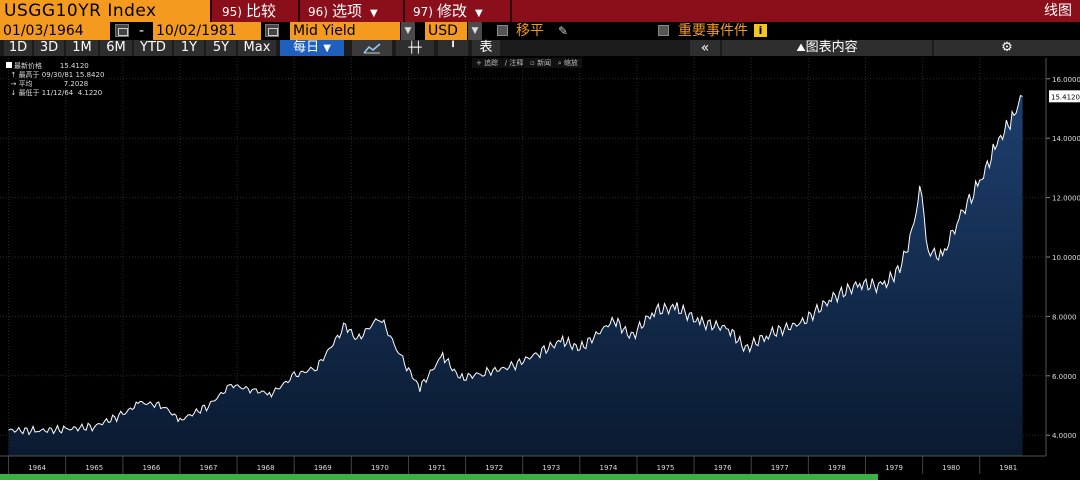  Describe the element at coordinates (527, 63) in the screenshot. I see `chart-mini-toolbar: + 追踪 ∕ 注释 ▫ 新闻 ⌕ 缩放` at that location.